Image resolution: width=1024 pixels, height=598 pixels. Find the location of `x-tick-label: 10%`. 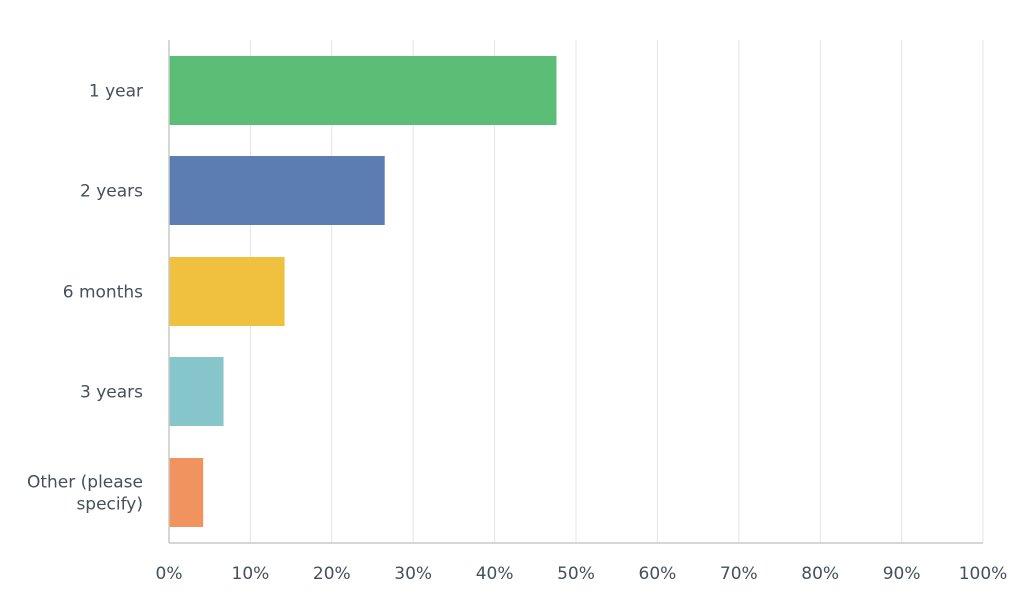

x-tick-label: 10% is located at coordinates (251, 574).